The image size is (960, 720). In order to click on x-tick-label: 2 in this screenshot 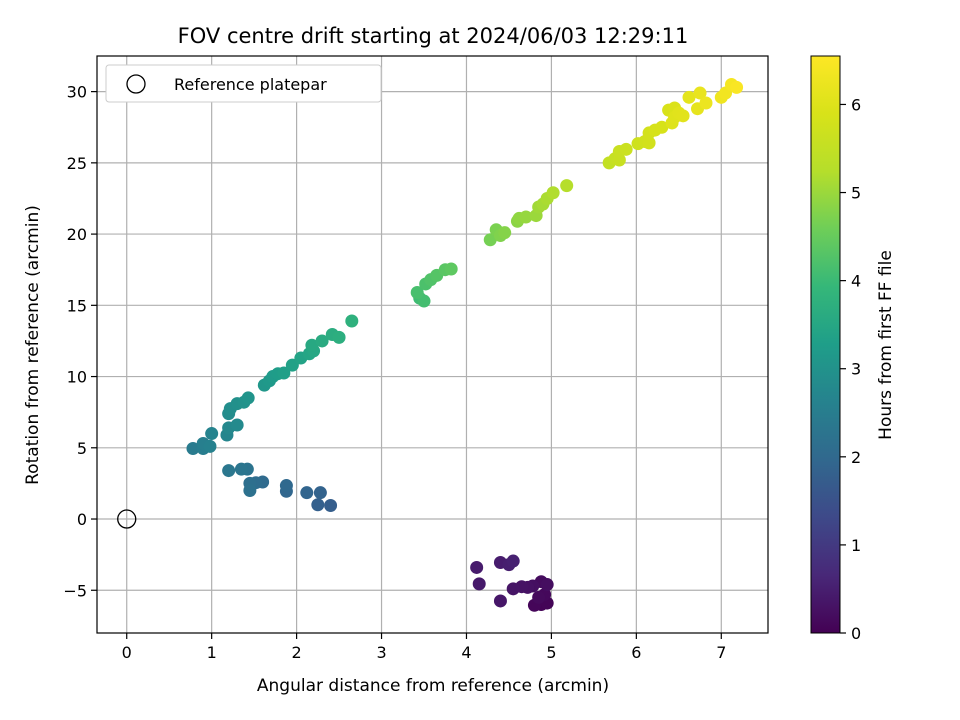, I will do `click(297, 652)`.